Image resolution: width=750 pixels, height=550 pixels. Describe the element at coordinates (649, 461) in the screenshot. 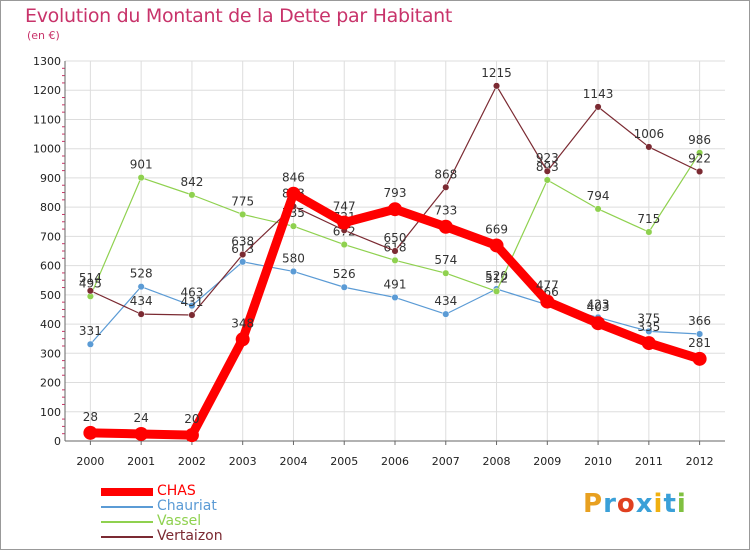

I see `x-tick-label: 2011` at that location.